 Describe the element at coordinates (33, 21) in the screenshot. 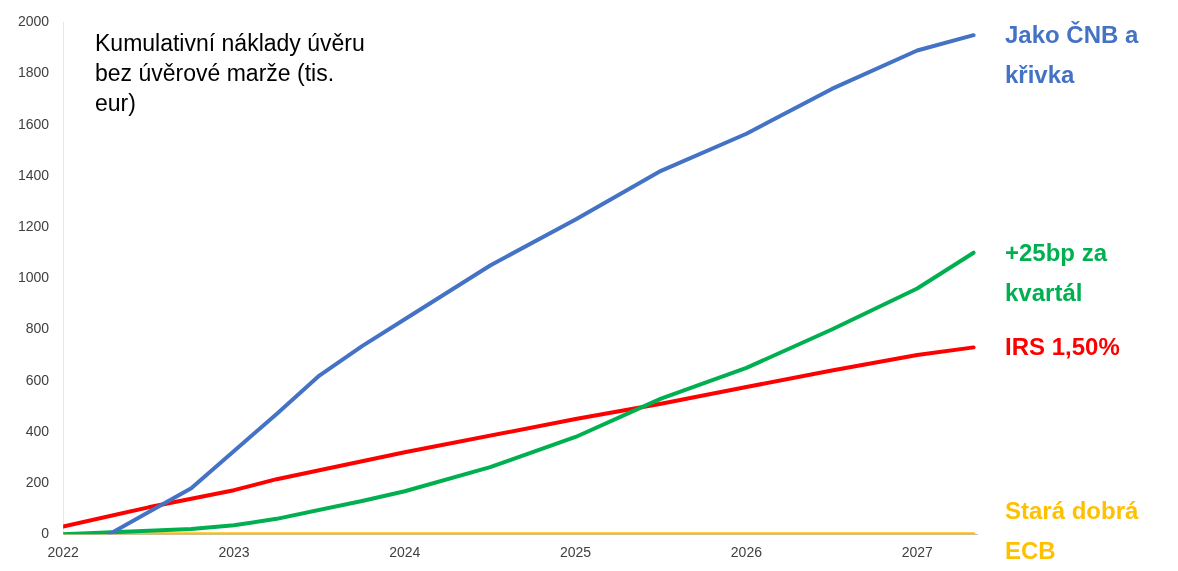

I see `y-tick-label: 2000` at that location.